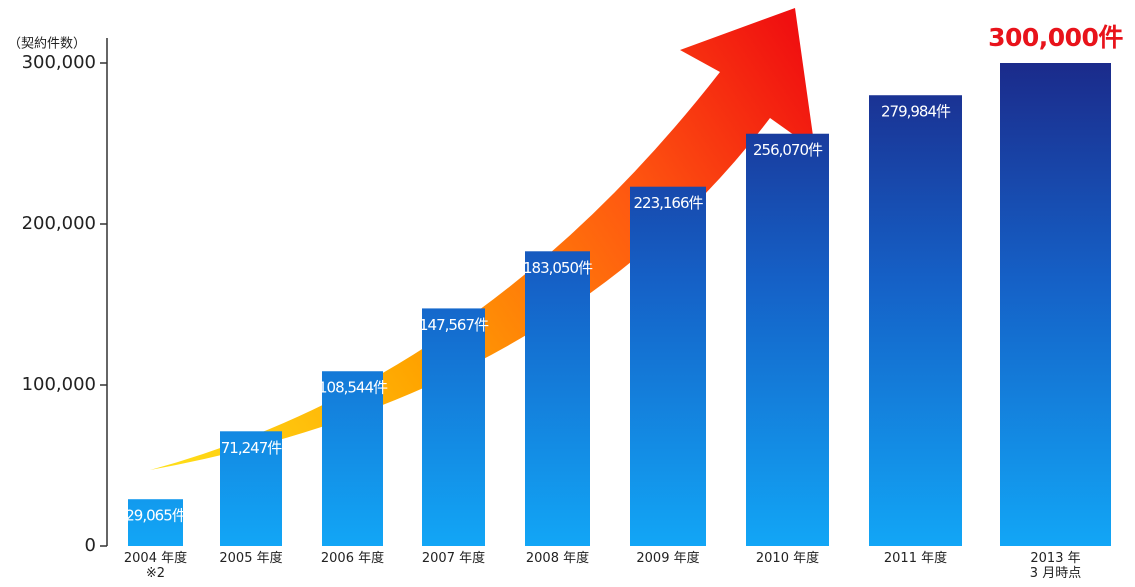 This screenshot has width=1135, height=587. Describe the element at coordinates (155, 566) in the screenshot. I see `x-tick-label: 2004 年度 ※2` at that location.